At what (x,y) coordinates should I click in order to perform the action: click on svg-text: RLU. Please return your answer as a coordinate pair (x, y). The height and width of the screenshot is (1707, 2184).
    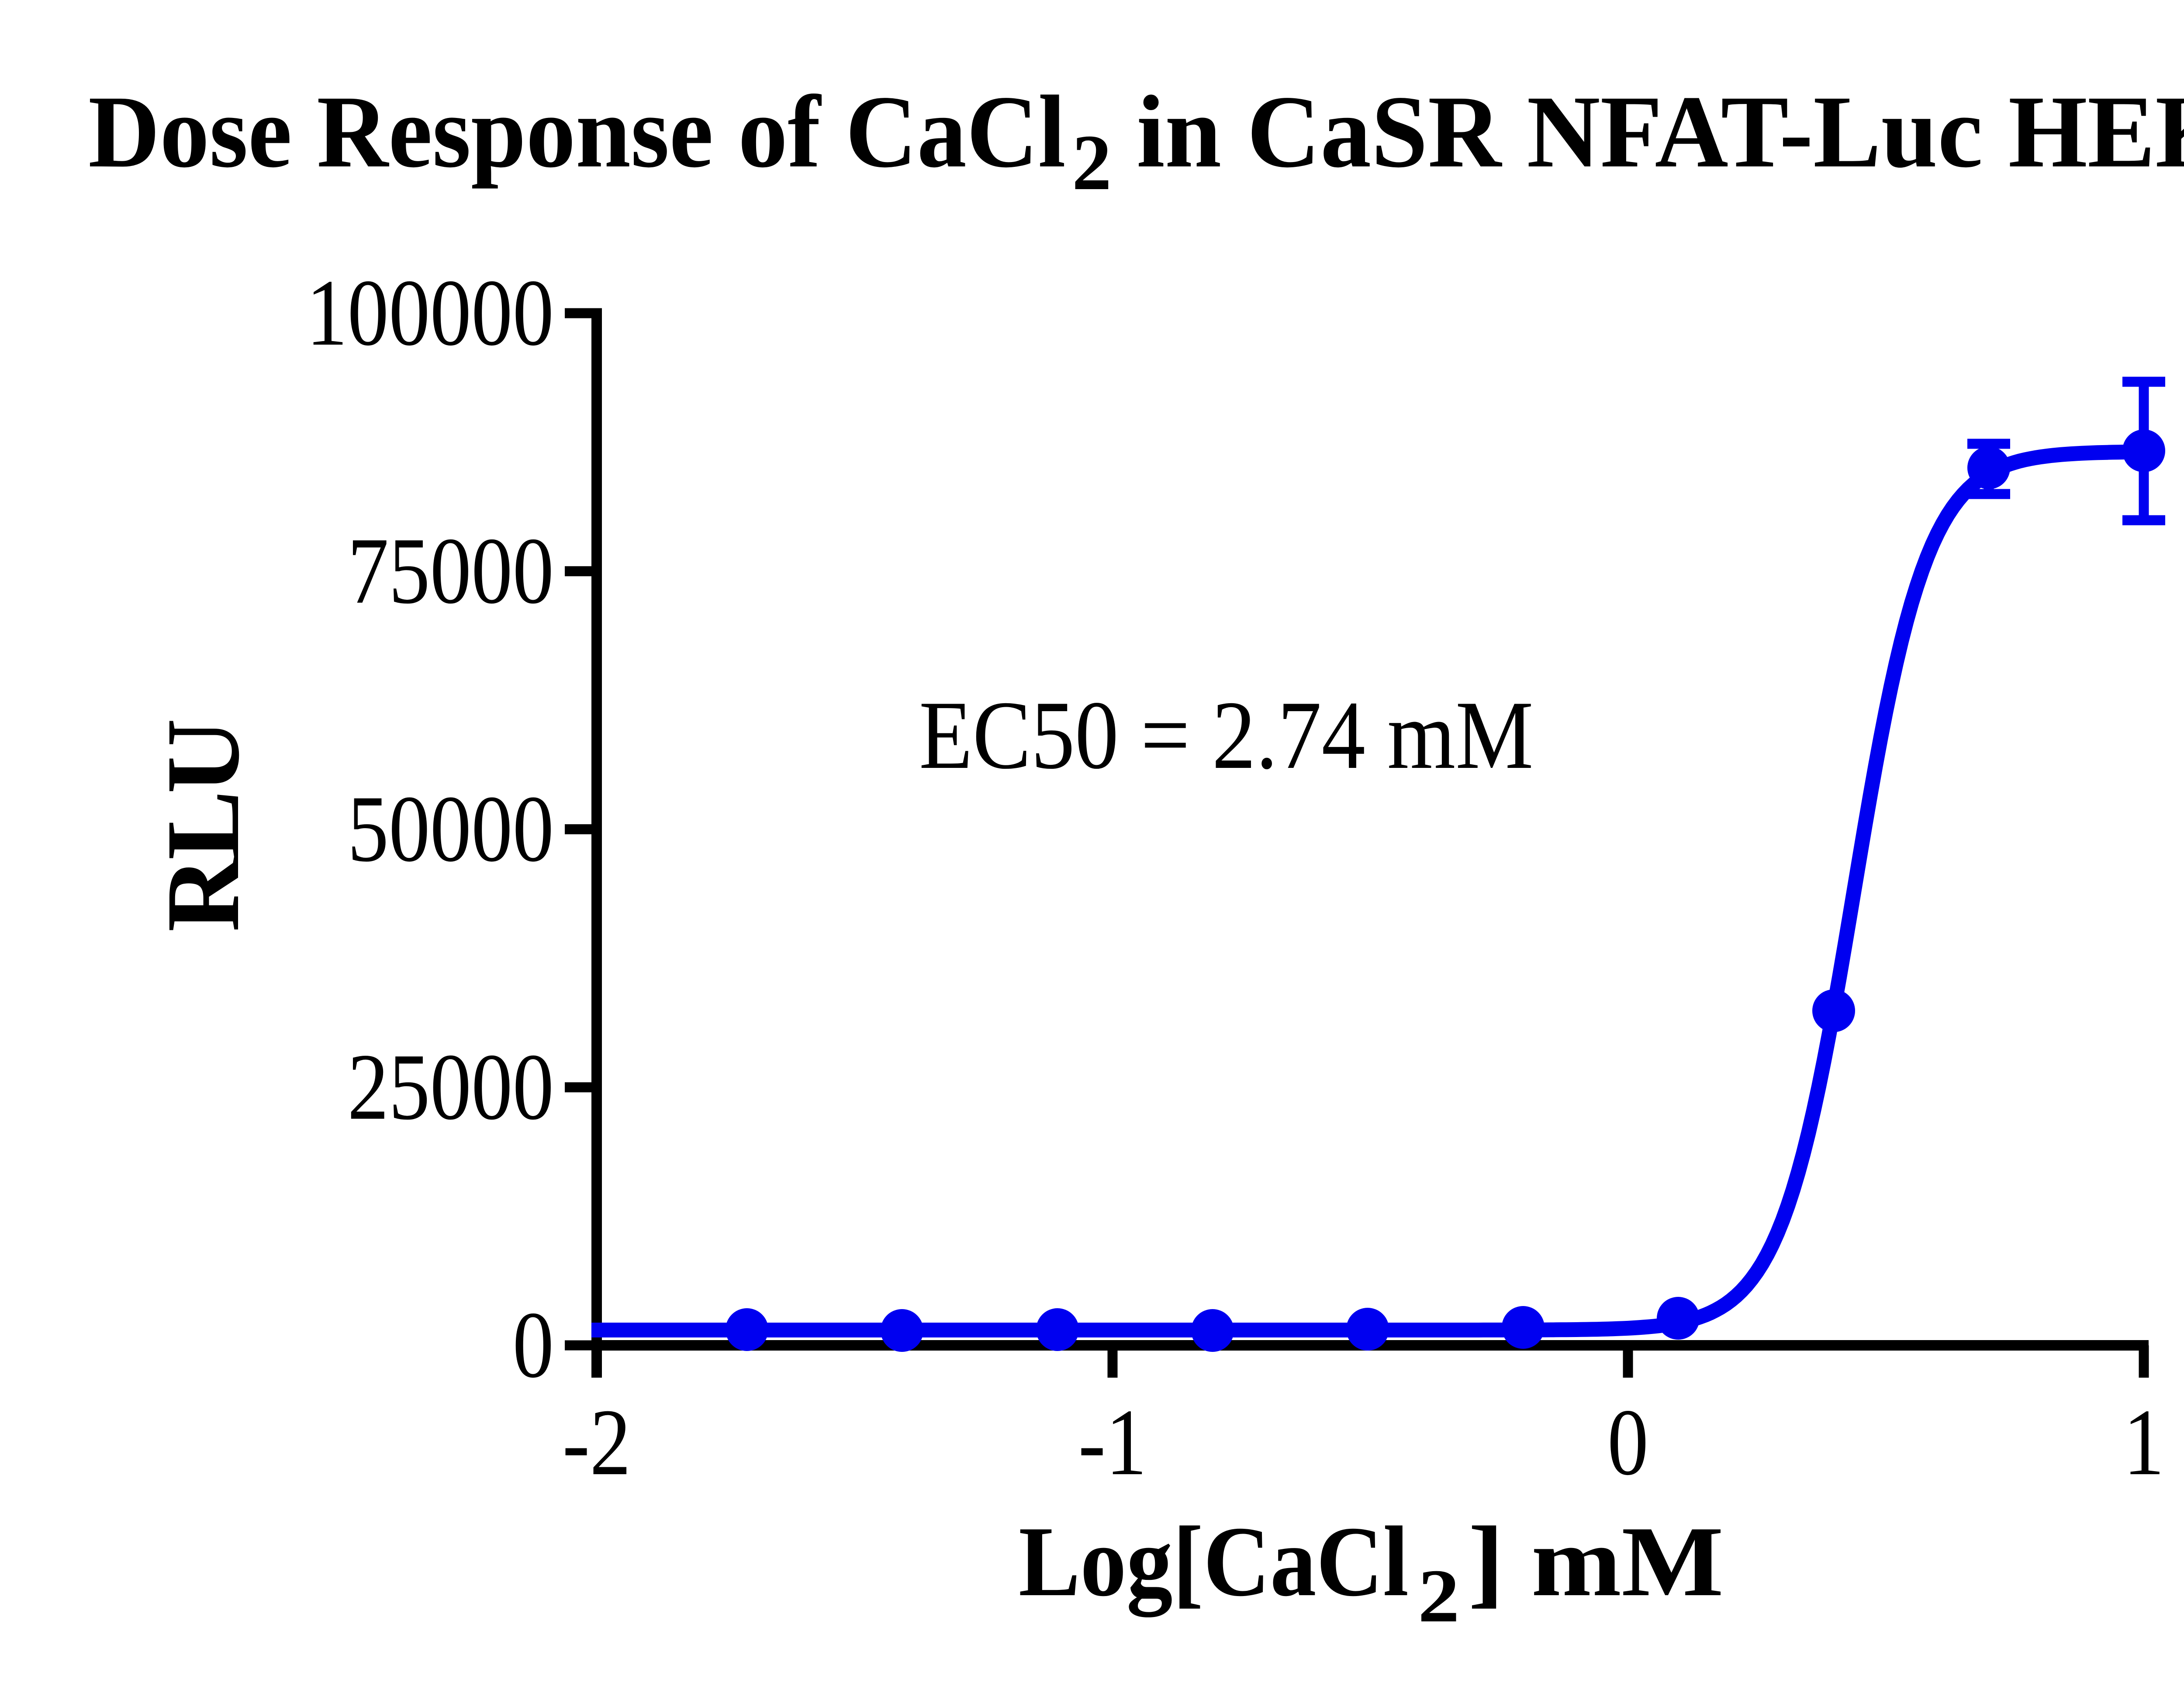
    Looking at the image, I should click on (203, 826).